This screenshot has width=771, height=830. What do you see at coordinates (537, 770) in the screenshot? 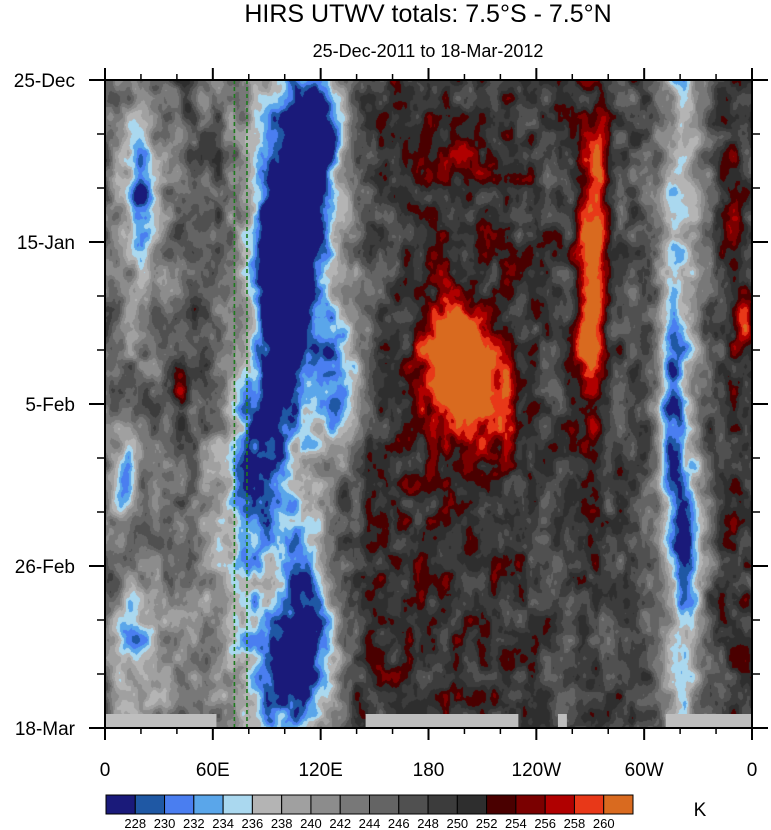
I see `x-tick-label: 120W` at bounding box center [537, 770].